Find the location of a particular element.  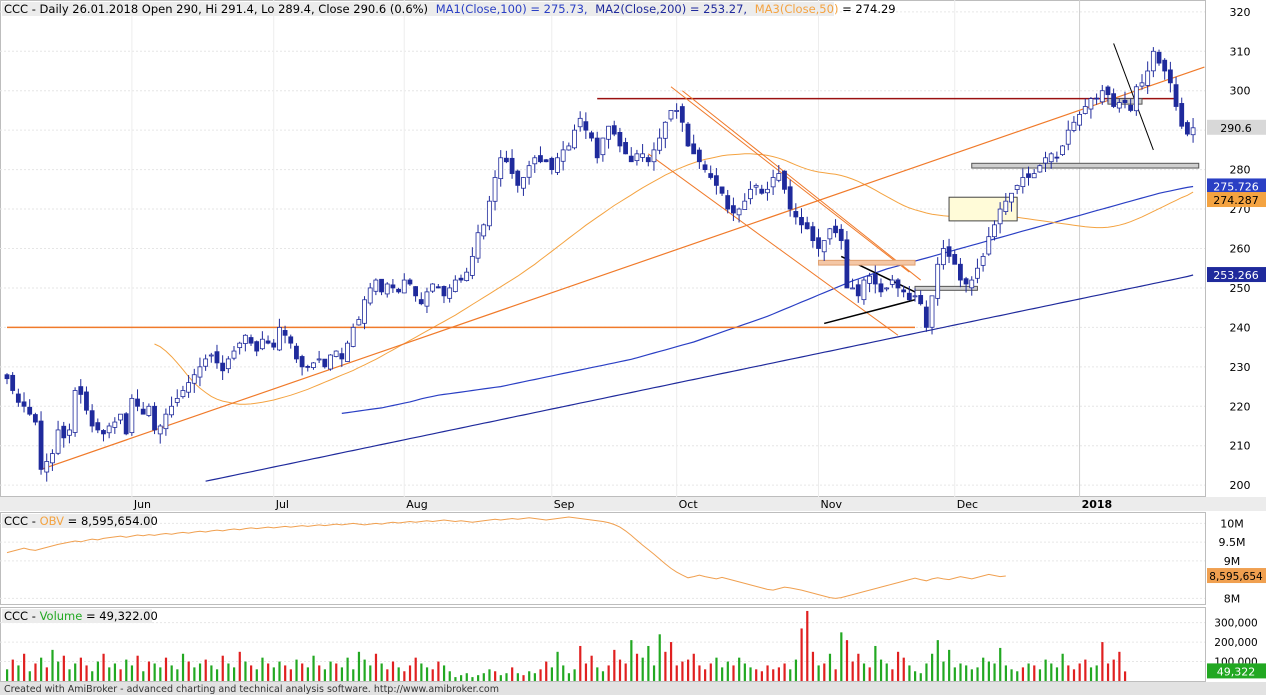

date-tick: Oct is located at coordinates (689, 504).